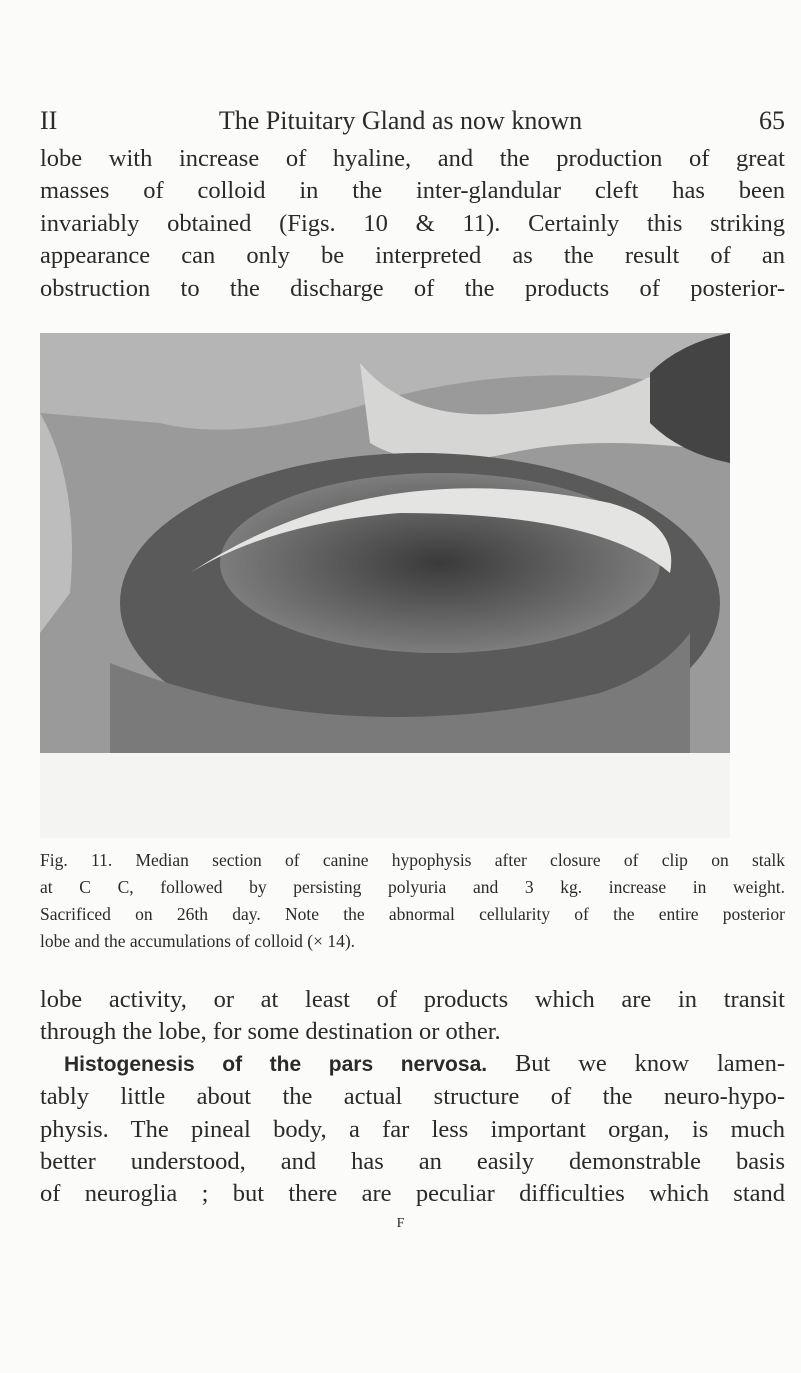  I want to click on page-number: 65, so click(772, 120).